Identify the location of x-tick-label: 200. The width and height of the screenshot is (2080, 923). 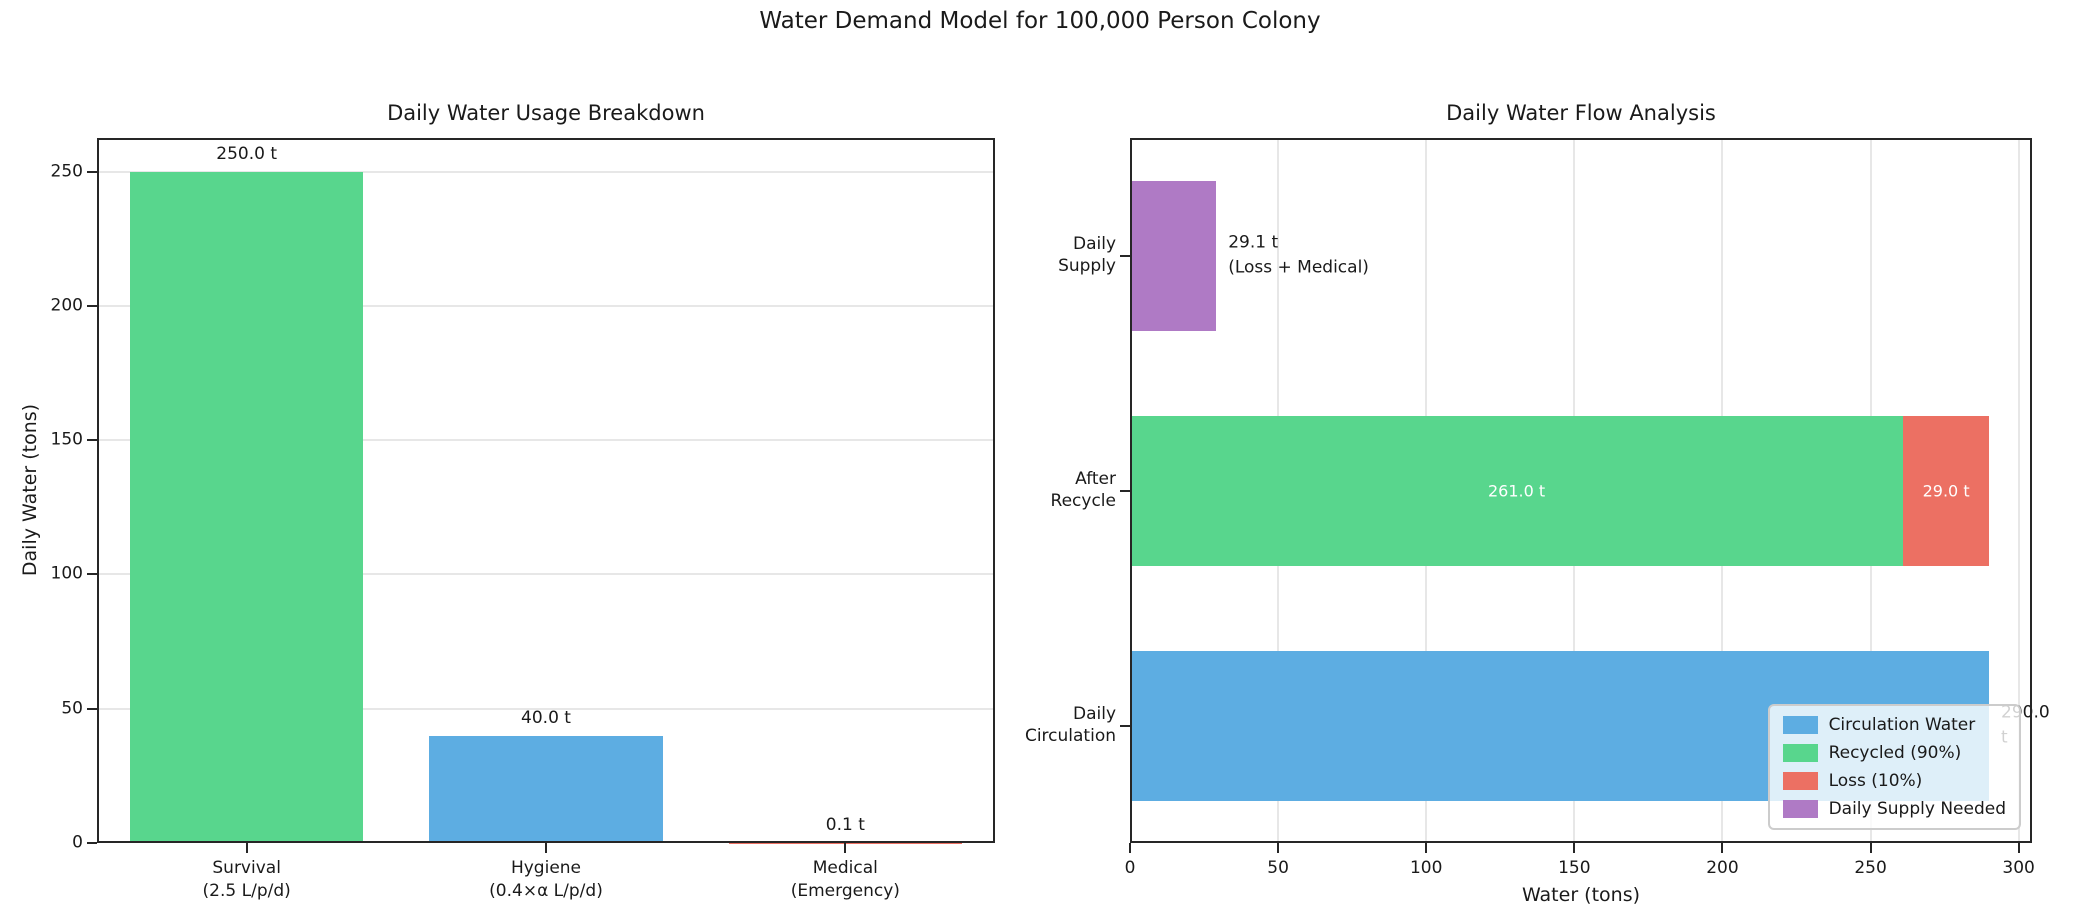
(1722, 868).